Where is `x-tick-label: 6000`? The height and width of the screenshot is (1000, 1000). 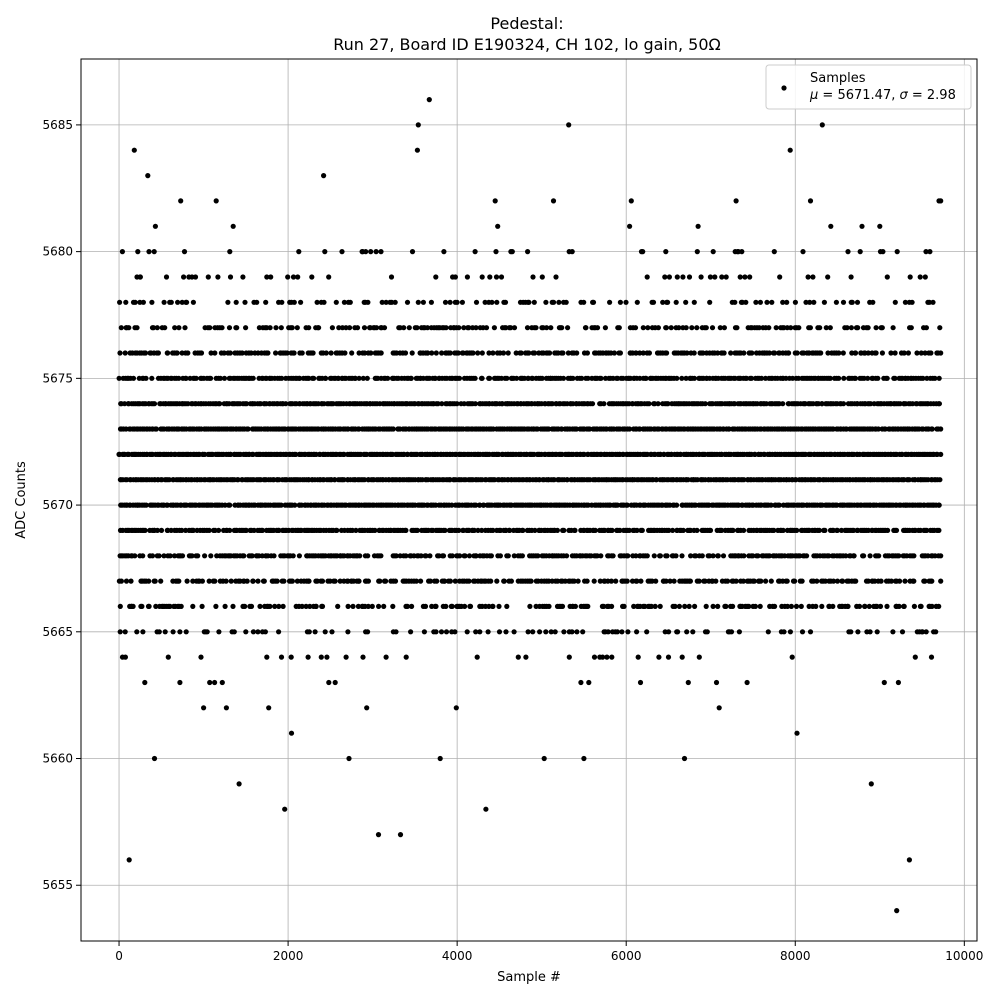
x-tick-label: 6000 is located at coordinates (626, 956).